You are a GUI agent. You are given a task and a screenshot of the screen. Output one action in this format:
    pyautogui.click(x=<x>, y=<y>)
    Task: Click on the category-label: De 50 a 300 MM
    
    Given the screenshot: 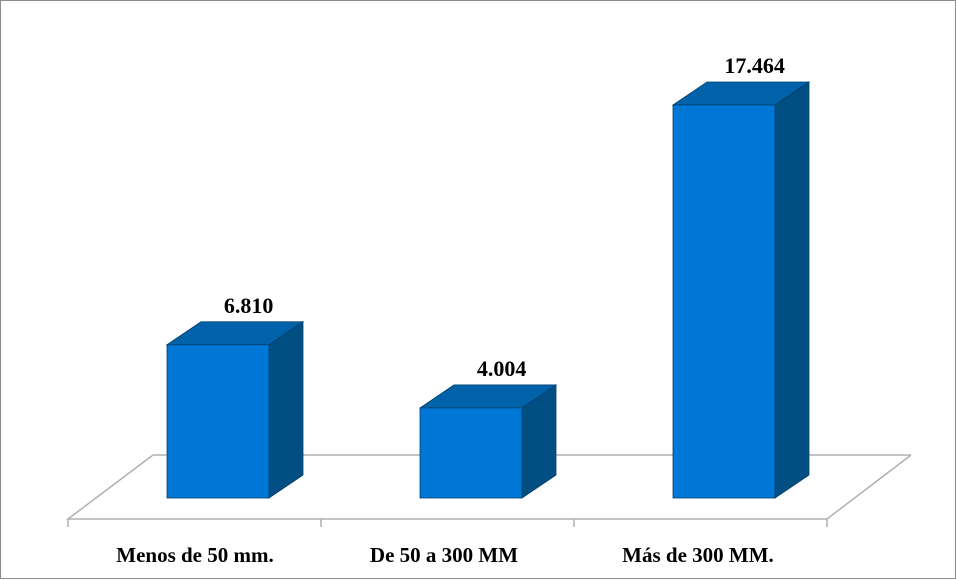 What is the action you would take?
    pyautogui.click(x=444, y=555)
    